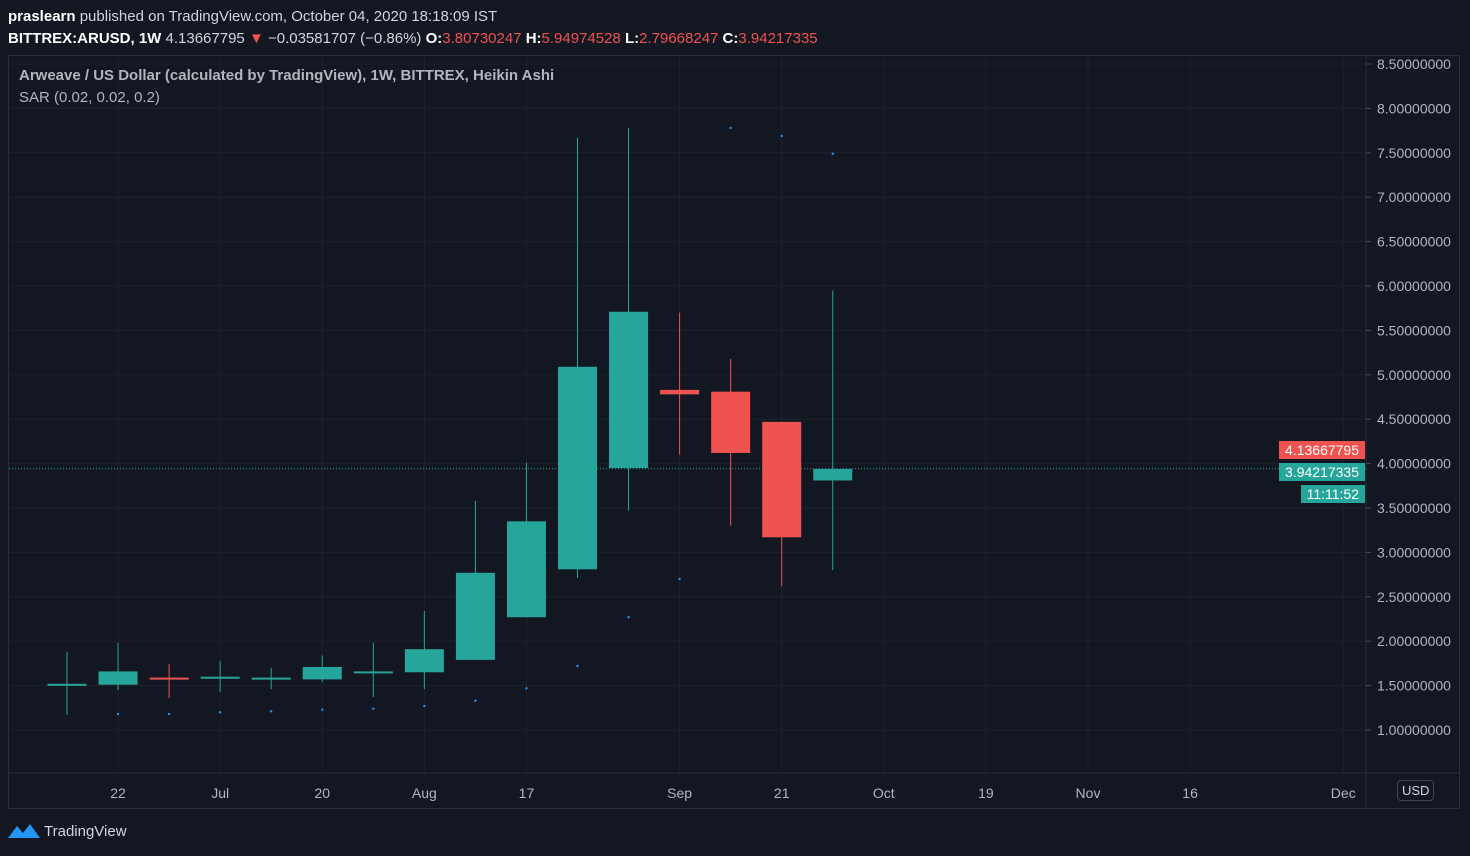 The height and width of the screenshot is (856, 1470). Describe the element at coordinates (1414, 508) in the screenshot. I see `y-tick-label: 3.50000000` at that location.